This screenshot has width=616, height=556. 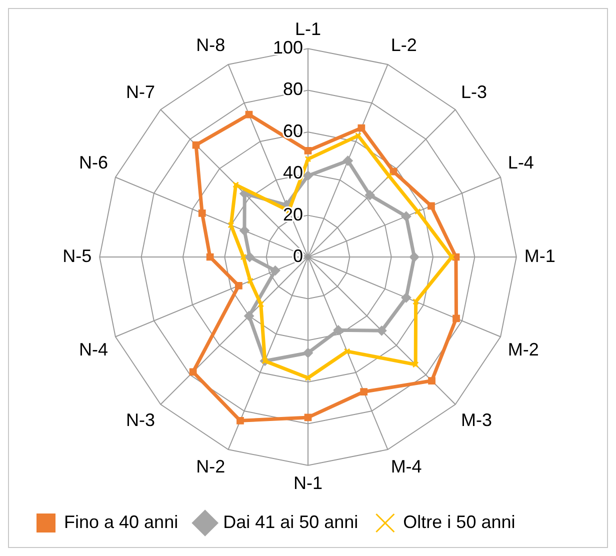 I want to click on y-tick-label: 100, so click(x=287, y=48).